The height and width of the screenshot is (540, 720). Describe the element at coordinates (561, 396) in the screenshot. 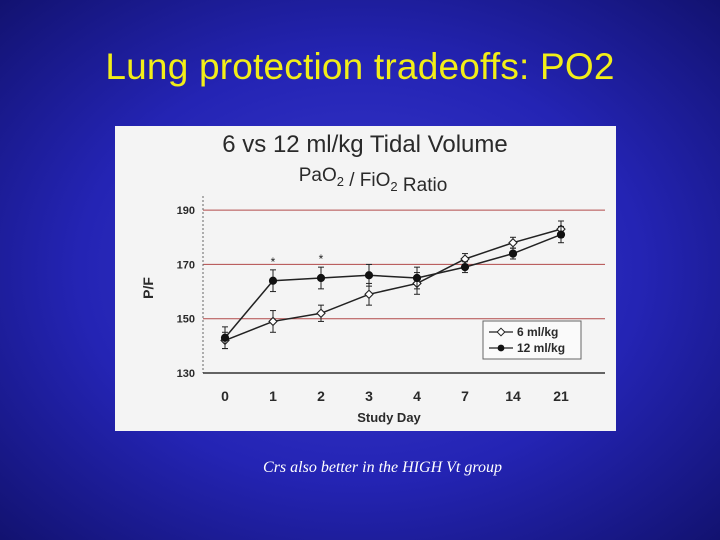

I see `x-tick-label: 21` at that location.